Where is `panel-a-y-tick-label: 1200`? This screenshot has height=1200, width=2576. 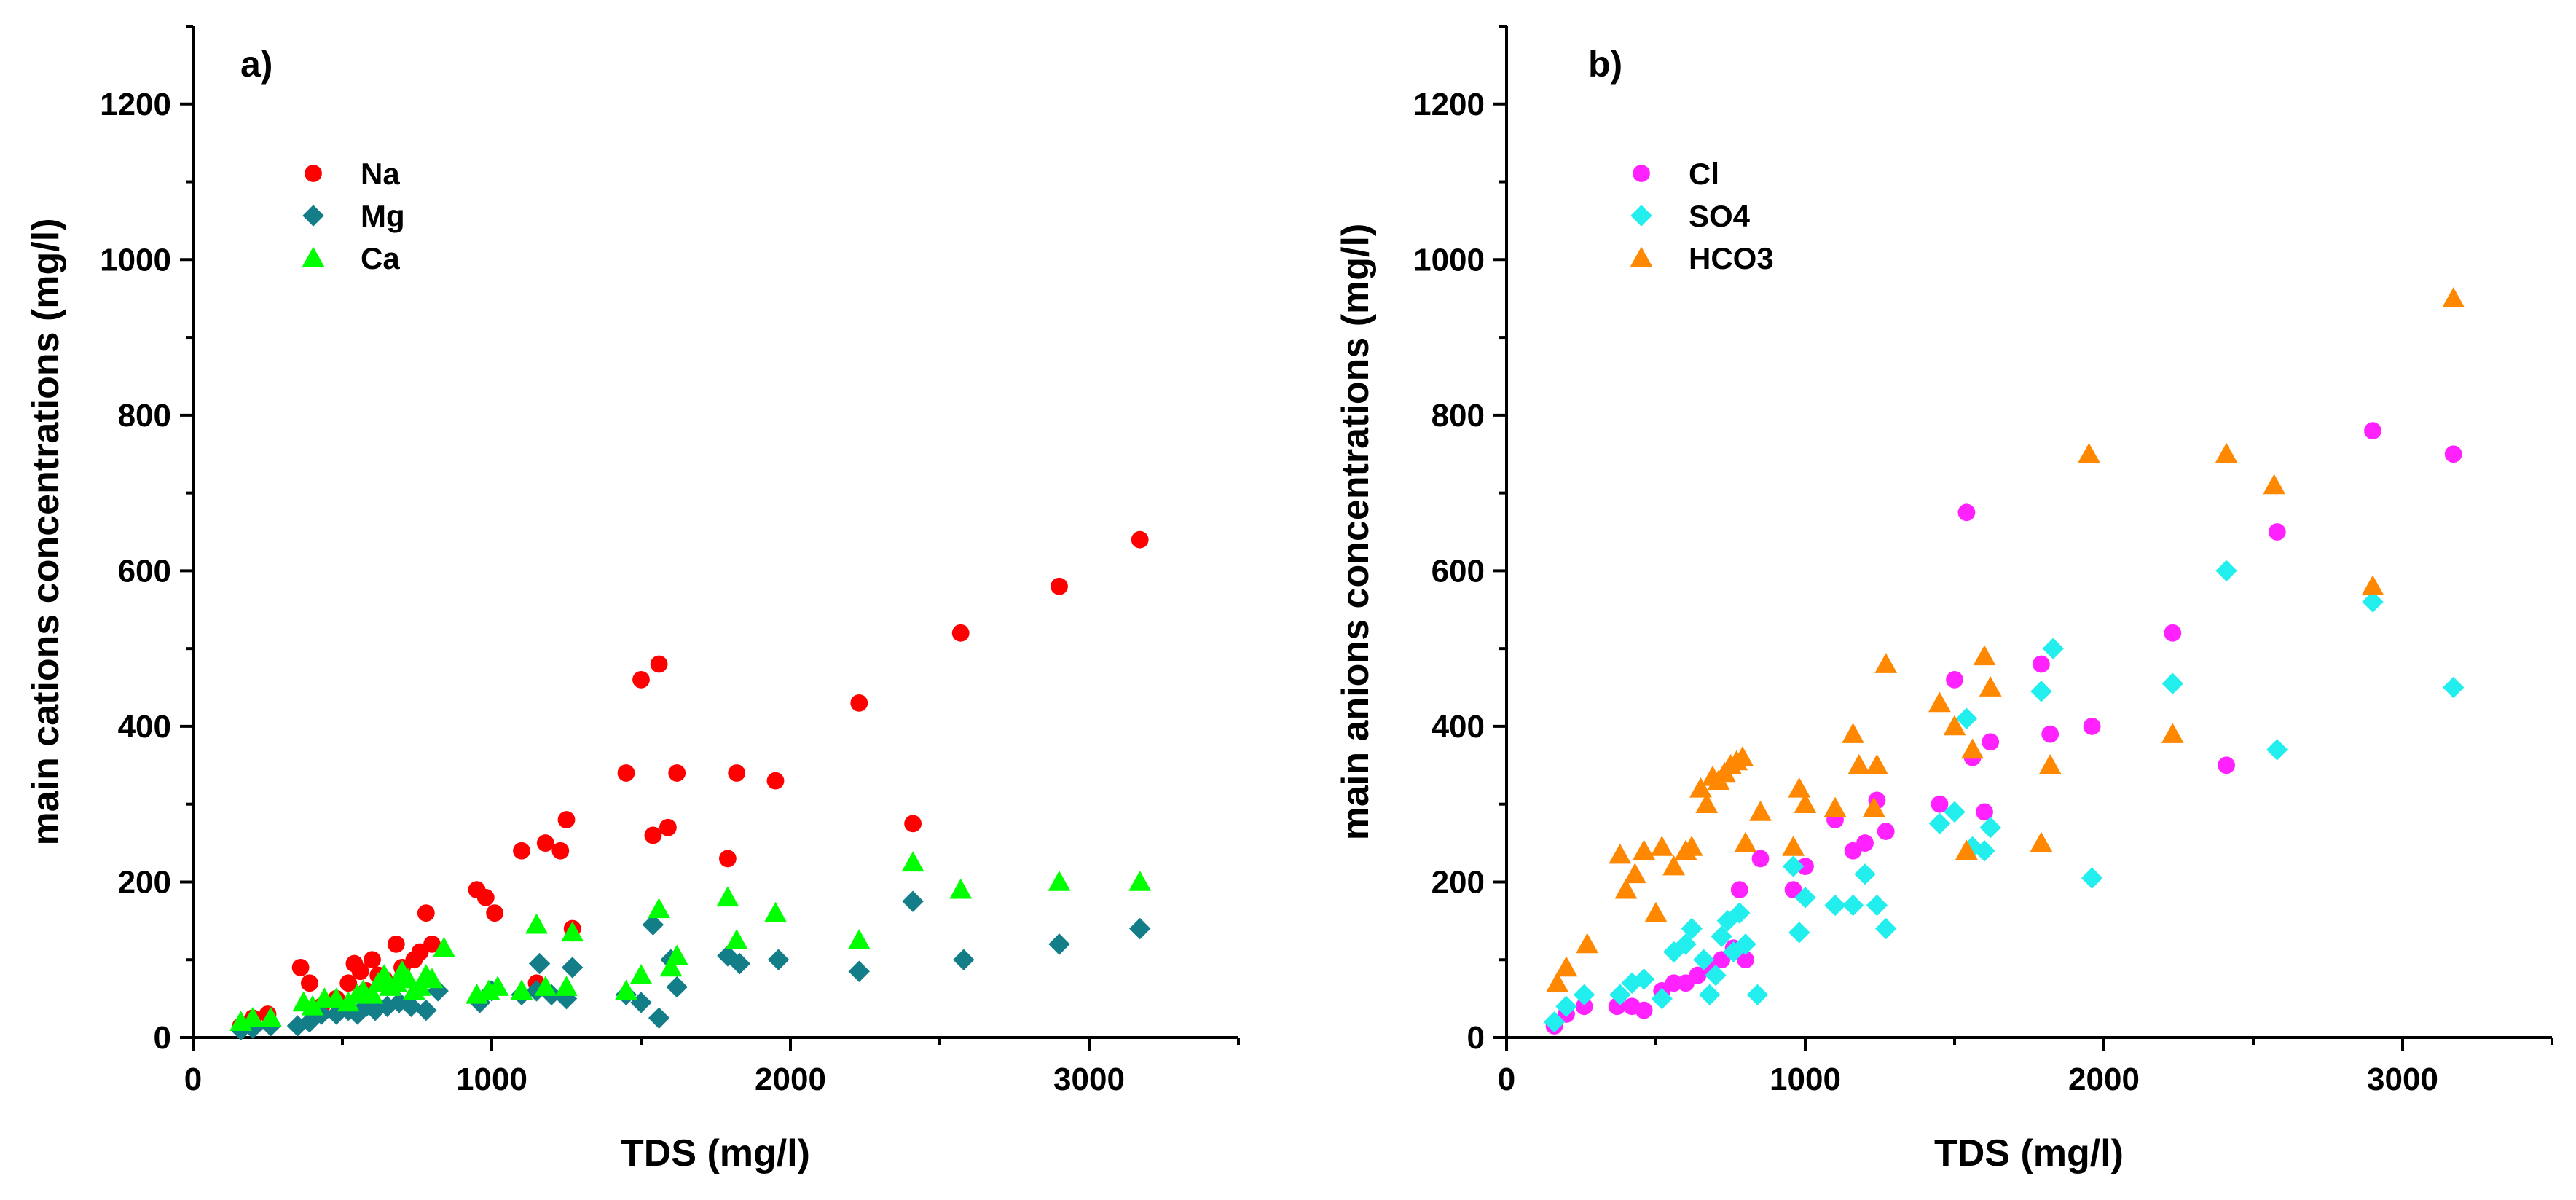
panel-a-y-tick-label: 1200 is located at coordinates (135, 104).